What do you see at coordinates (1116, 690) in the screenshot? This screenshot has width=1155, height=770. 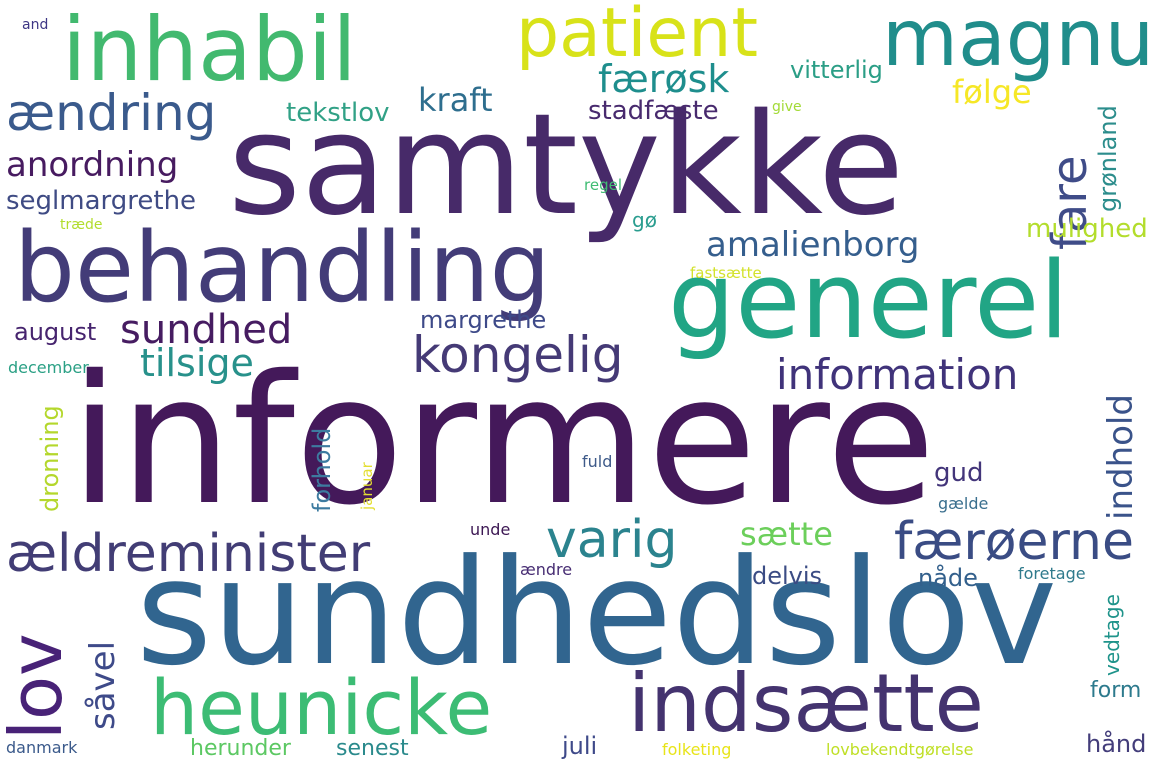 I see `word-form: form` at bounding box center [1116, 690].